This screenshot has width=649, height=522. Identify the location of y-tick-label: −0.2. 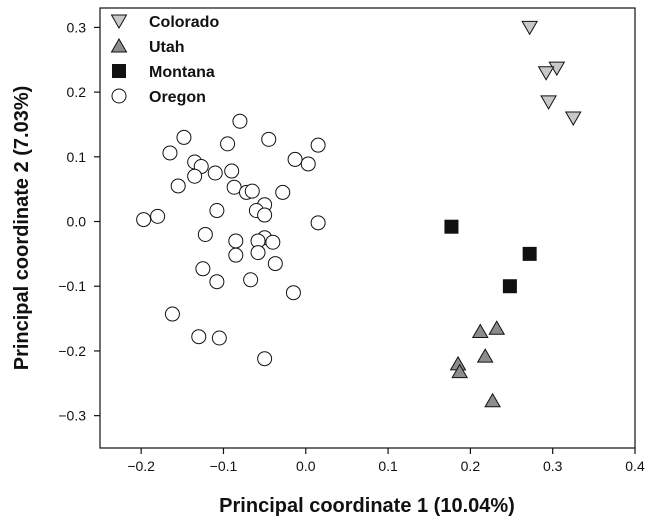
(72, 351).